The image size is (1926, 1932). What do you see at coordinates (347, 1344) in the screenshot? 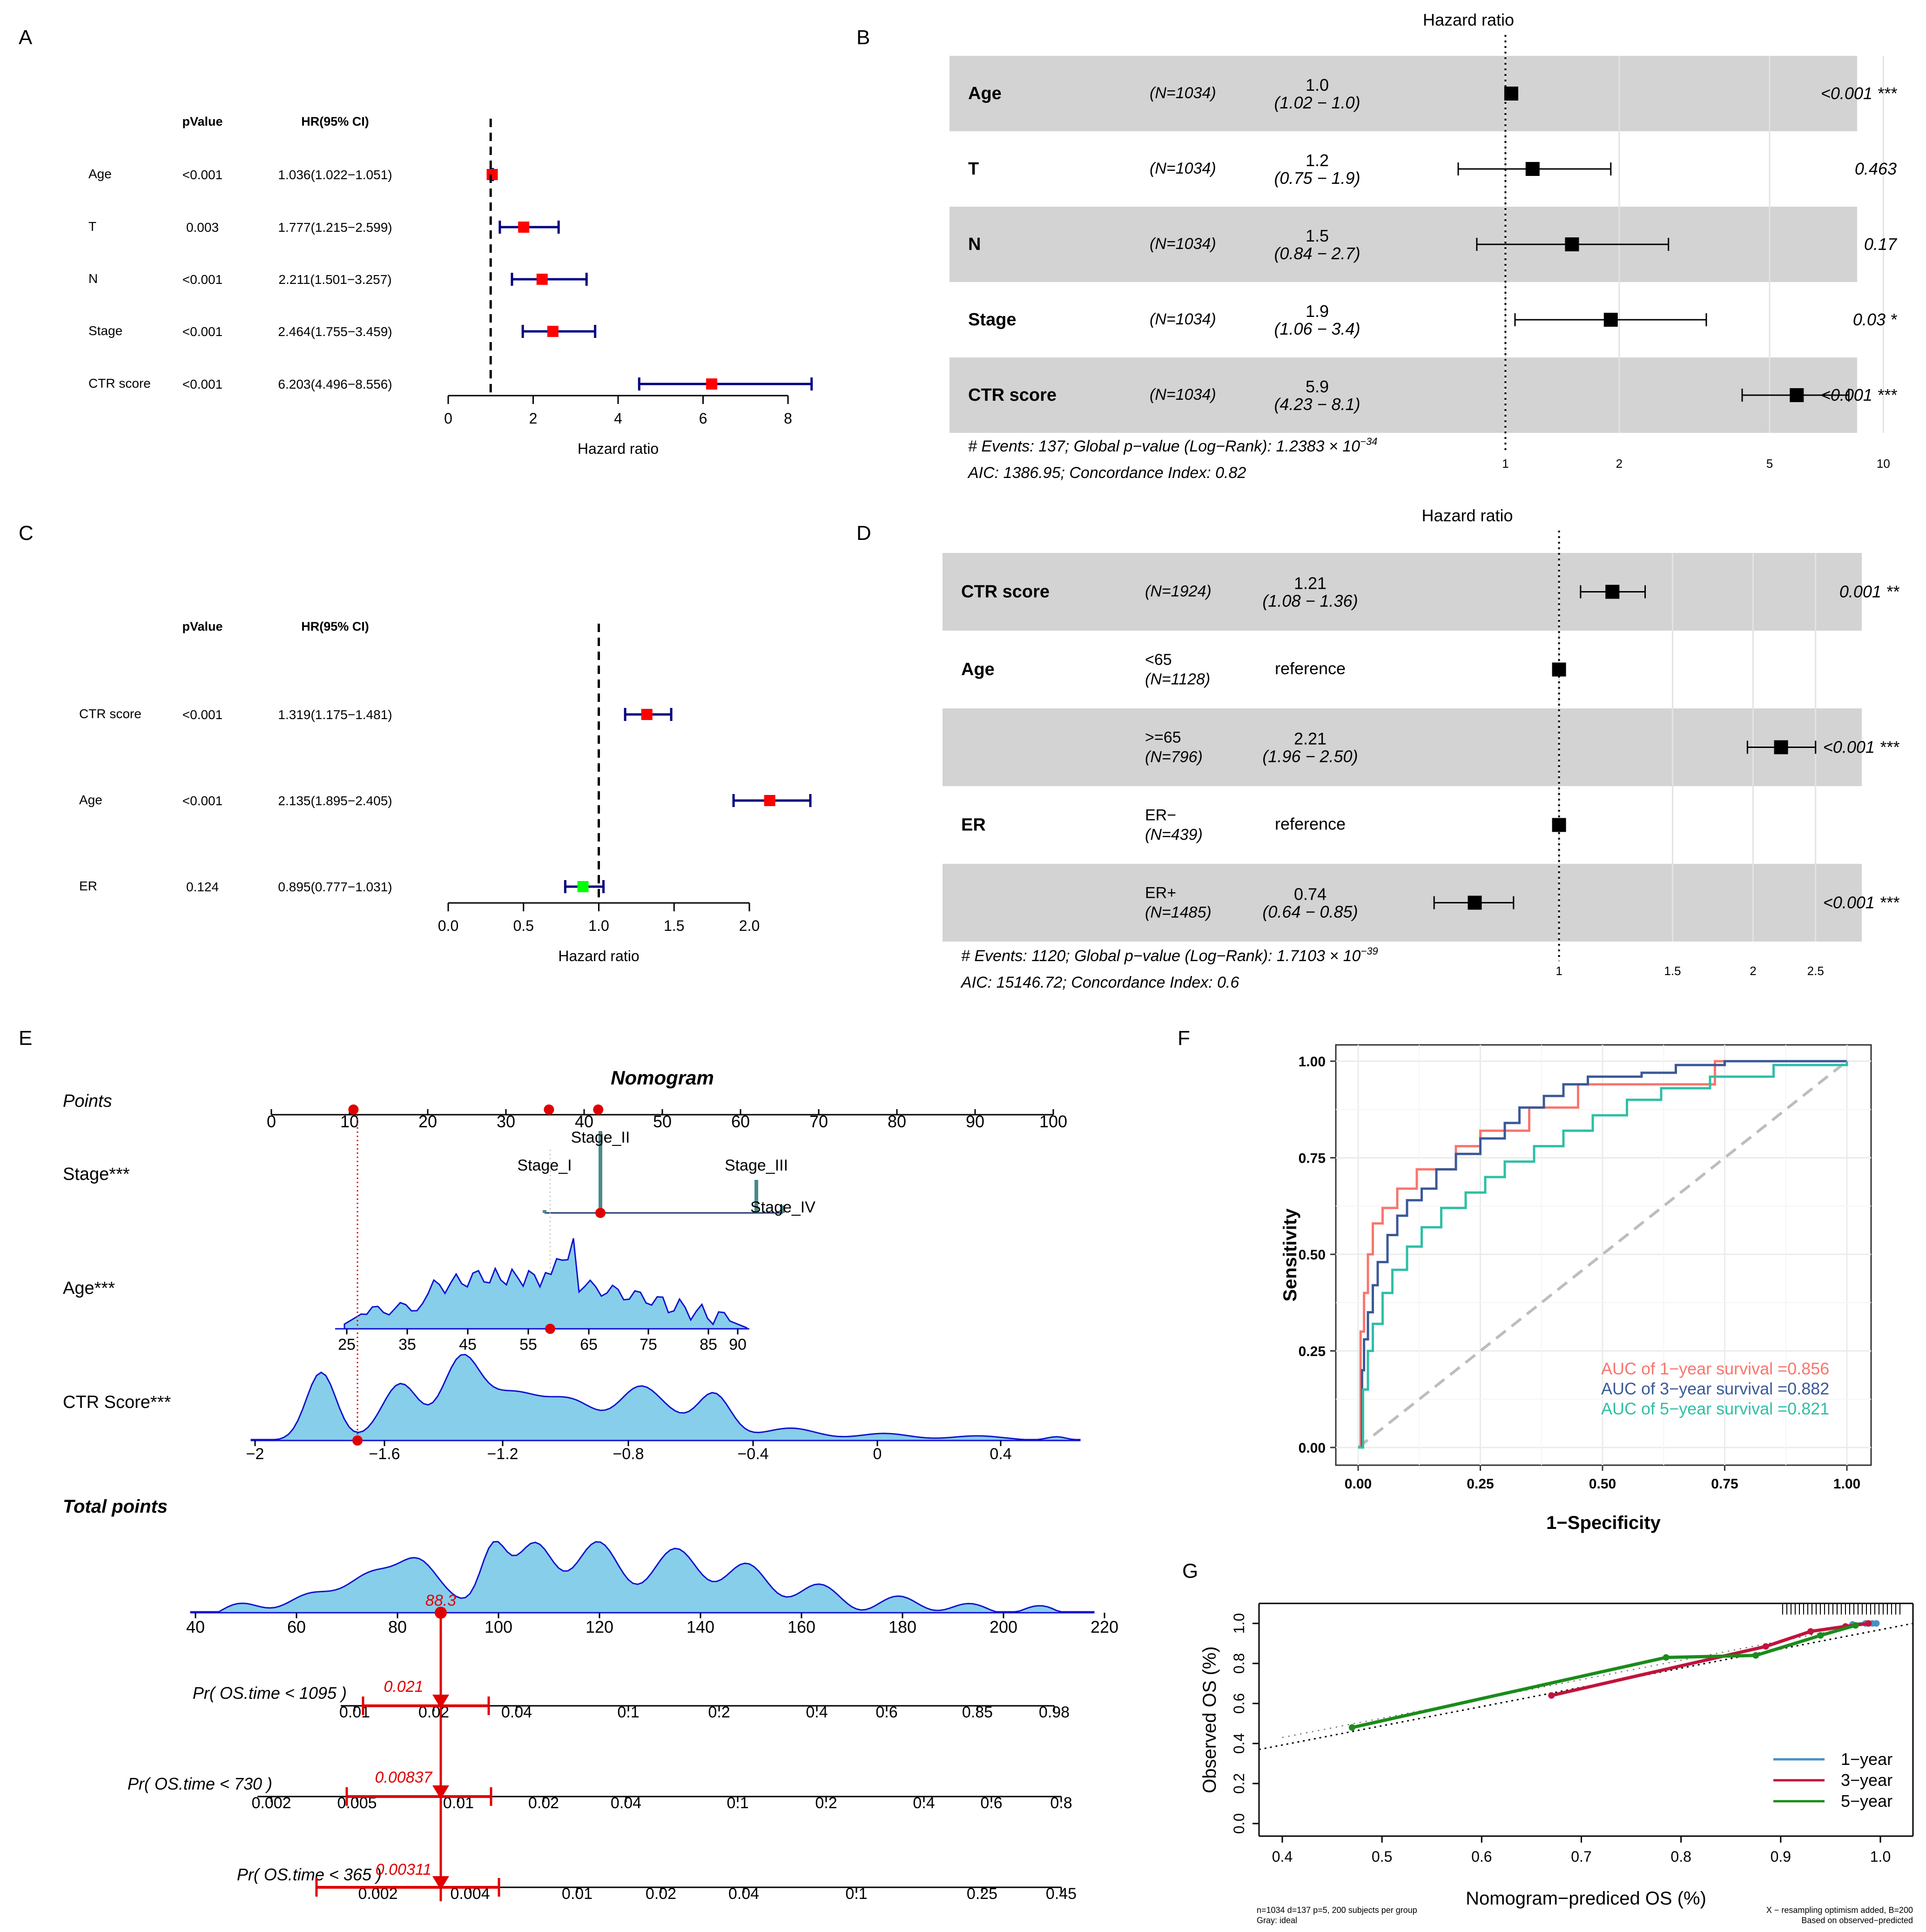
I see `age-tick-label: 25` at bounding box center [347, 1344].